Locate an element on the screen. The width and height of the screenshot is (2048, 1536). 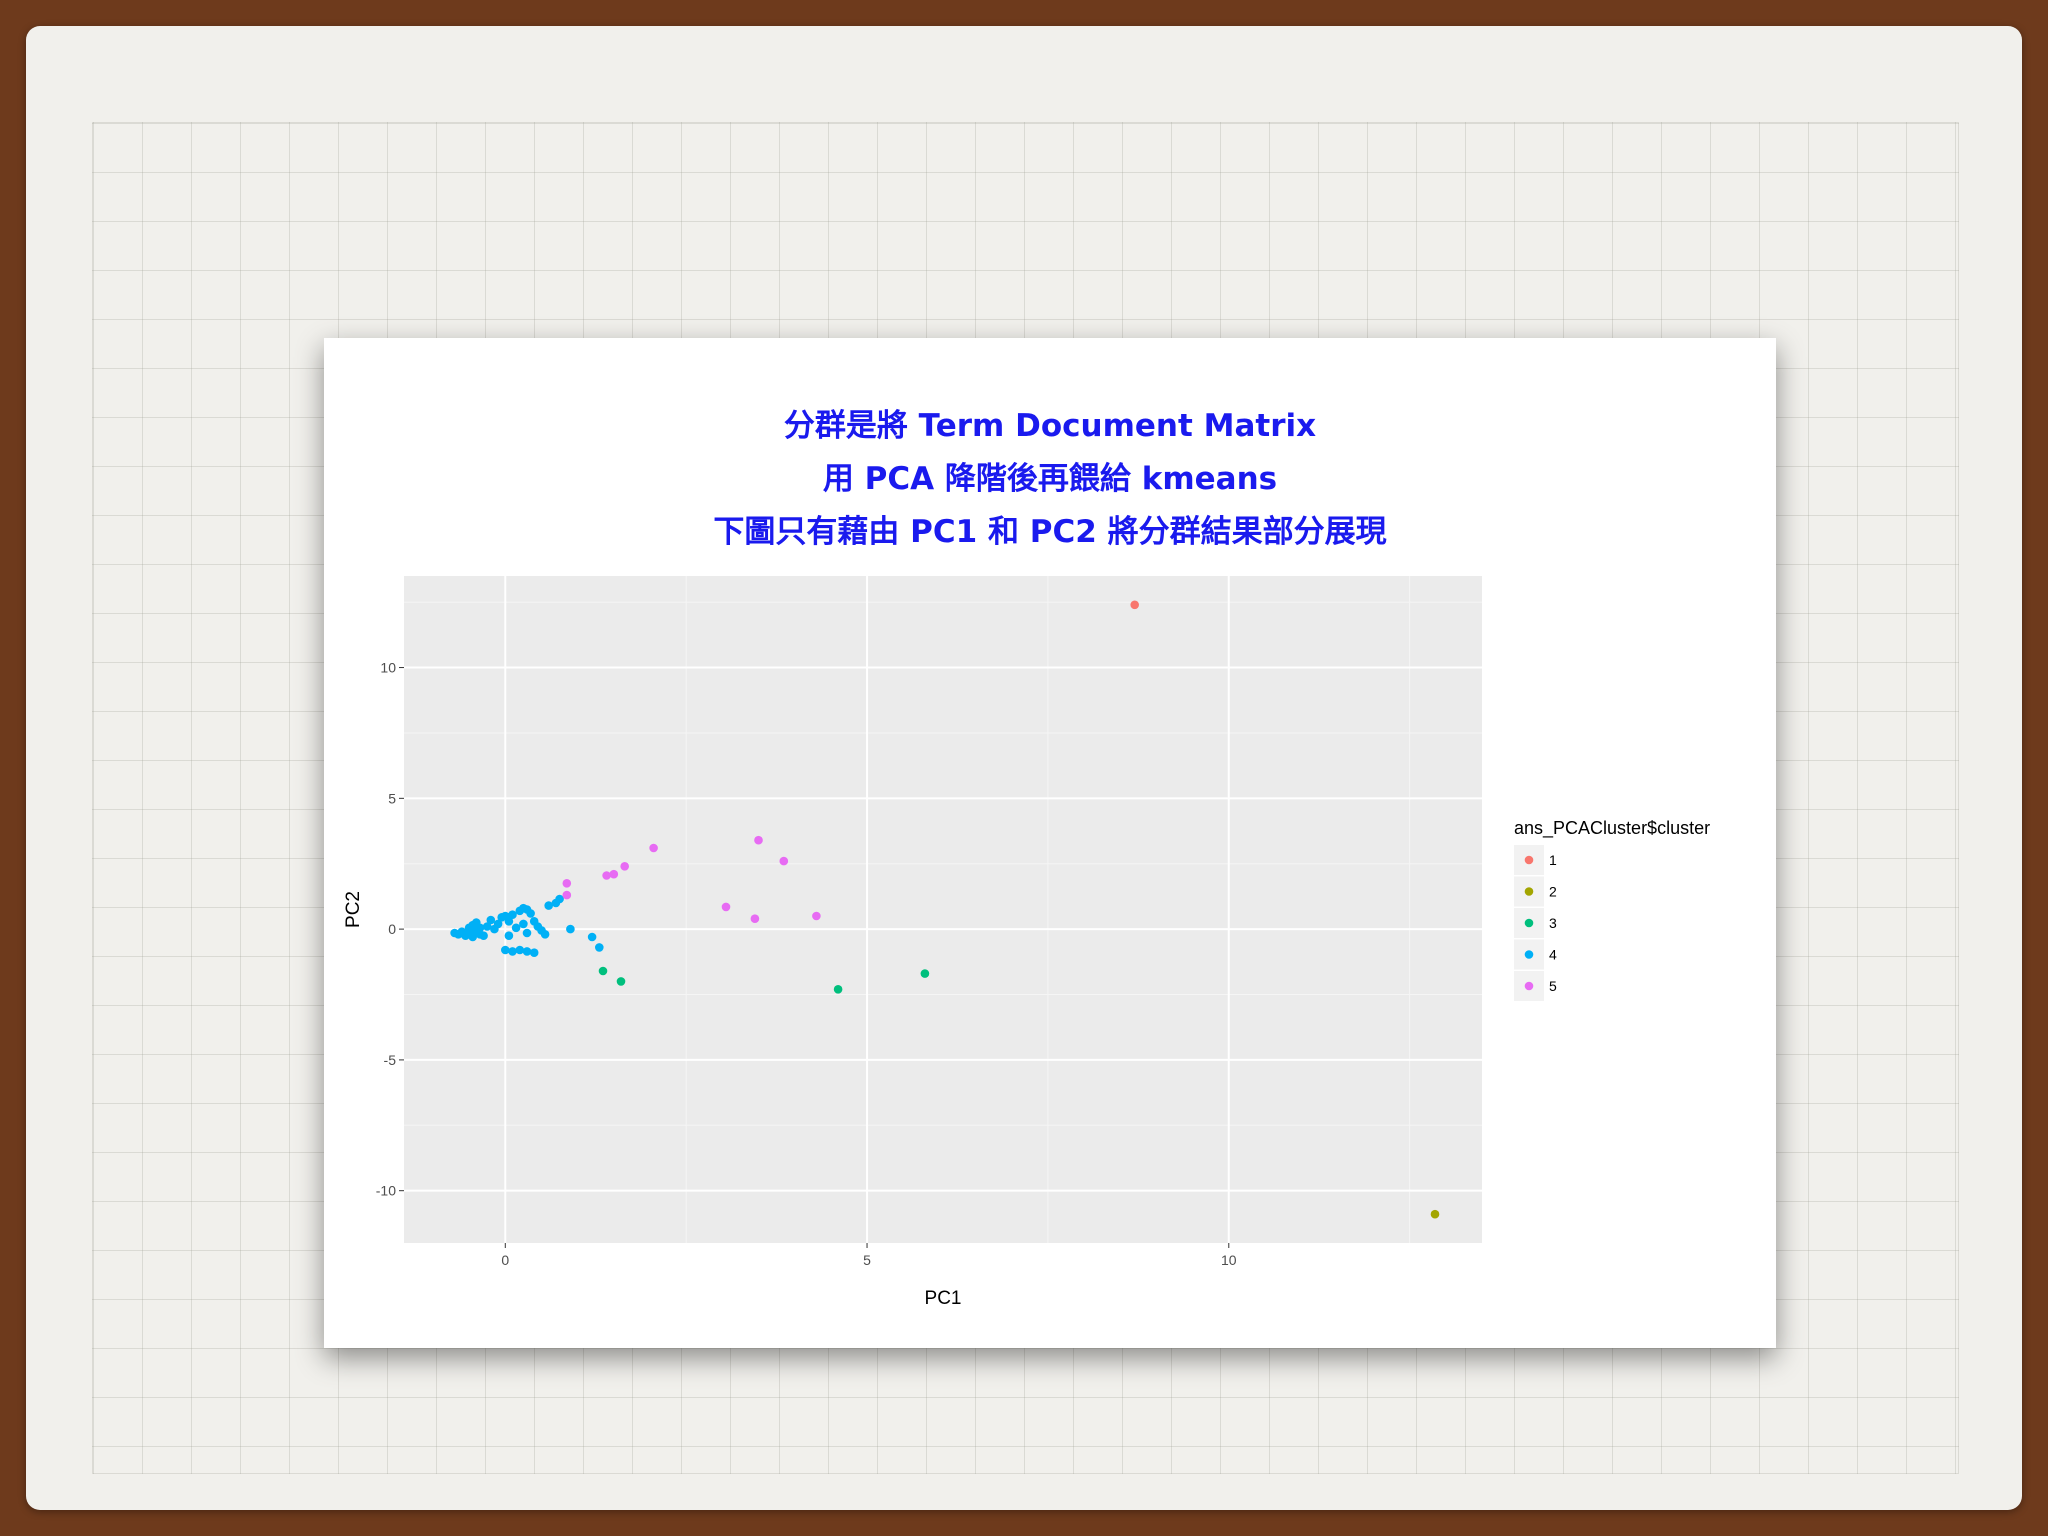
x-axis-title: PC1 is located at coordinates (943, 1298).